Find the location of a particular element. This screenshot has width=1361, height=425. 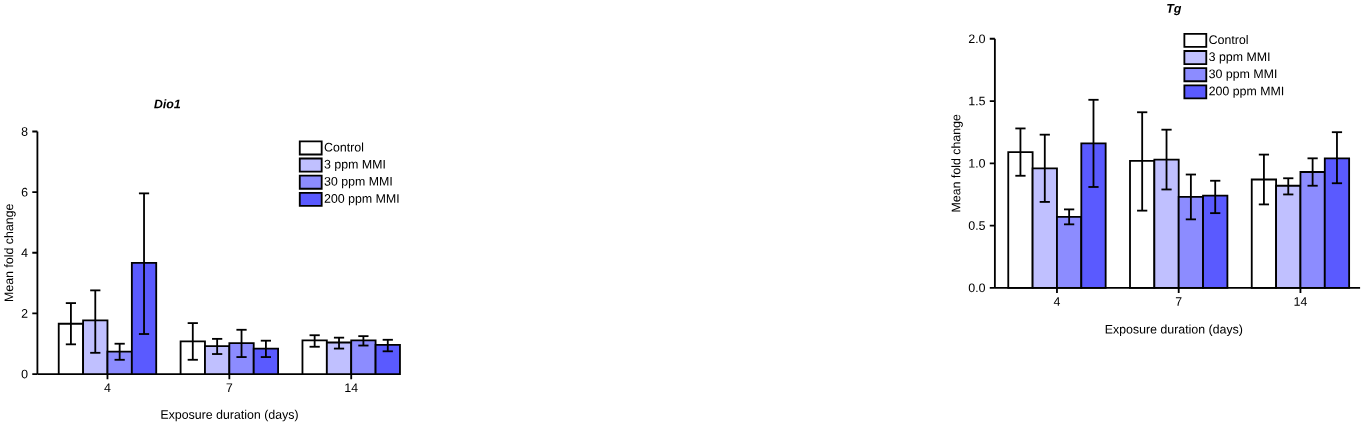

y-tick-label: 1.5 is located at coordinates (977, 101).